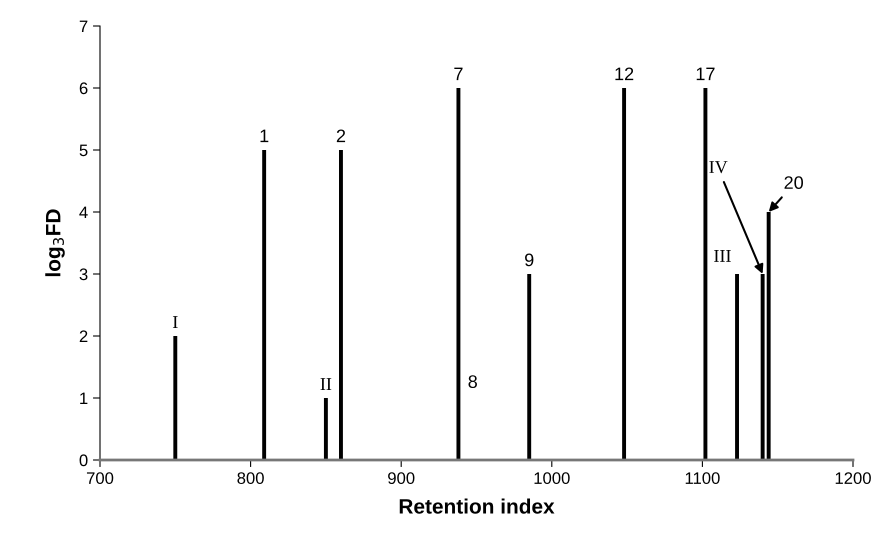  Describe the element at coordinates (552, 478) in the screenshot. I see `x-tick-label: 1000` at that location.